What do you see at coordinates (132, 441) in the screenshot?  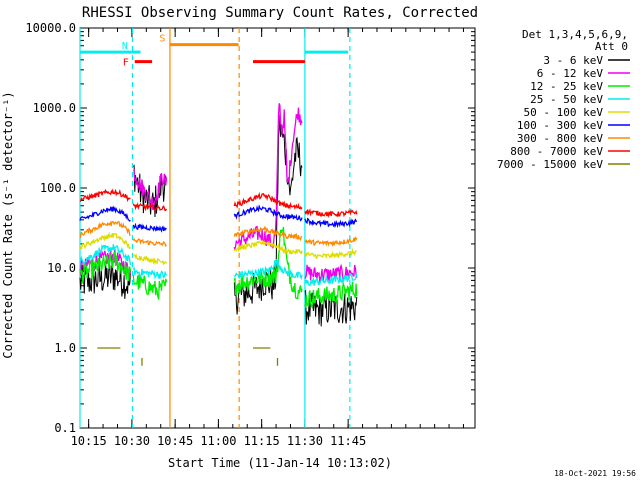 I see `x-tick-label: 10:30` at bounding box center [132, 441].